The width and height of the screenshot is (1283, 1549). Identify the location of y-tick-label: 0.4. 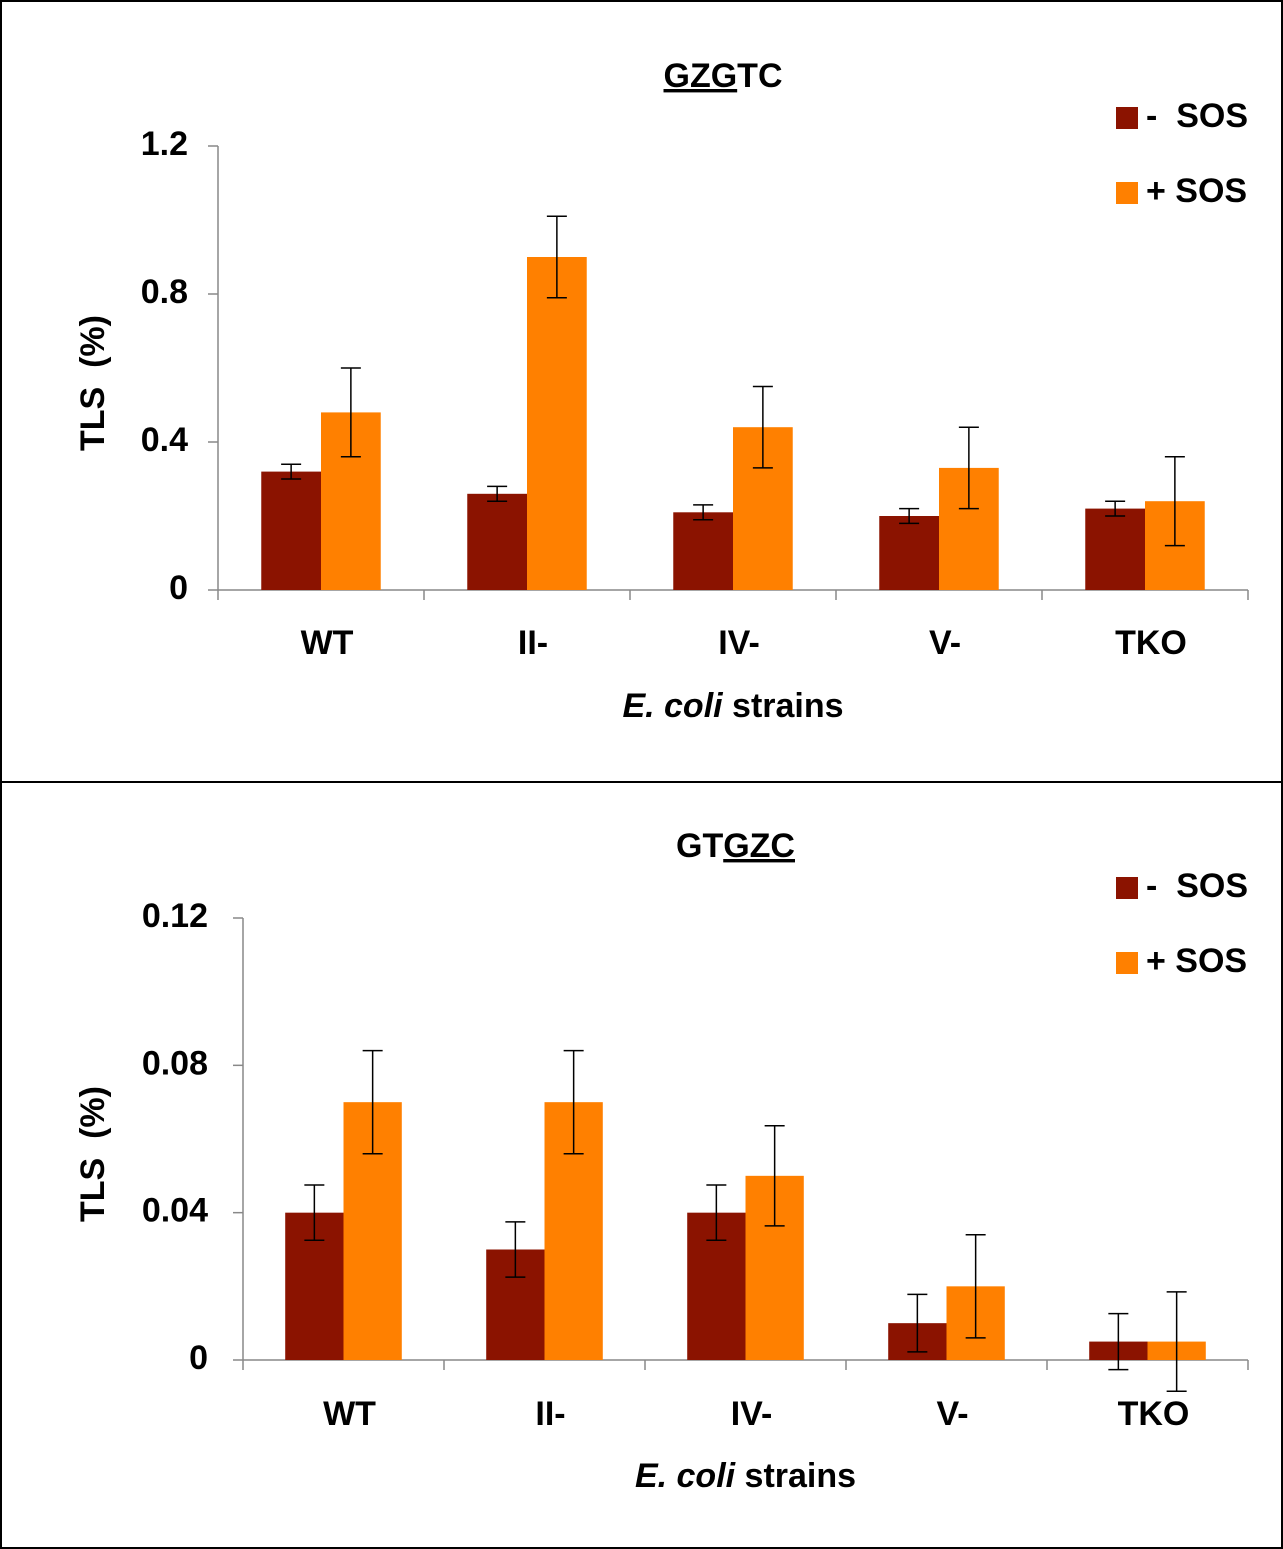
(164, 440).